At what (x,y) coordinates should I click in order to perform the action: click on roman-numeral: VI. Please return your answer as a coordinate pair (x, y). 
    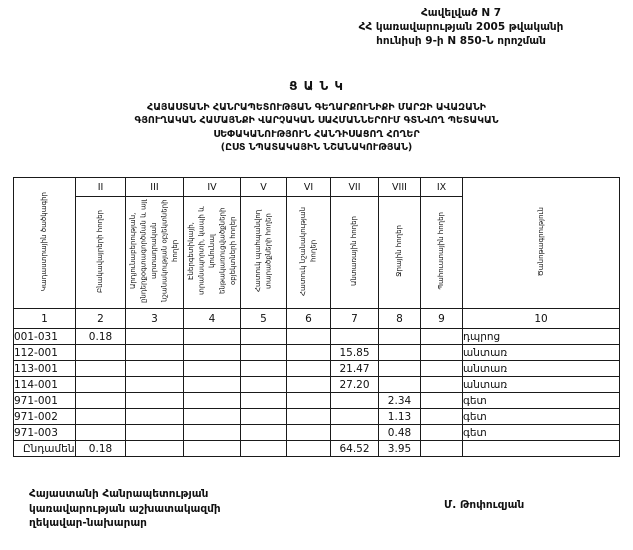
    Looking at the image, I should click on (308, 187).